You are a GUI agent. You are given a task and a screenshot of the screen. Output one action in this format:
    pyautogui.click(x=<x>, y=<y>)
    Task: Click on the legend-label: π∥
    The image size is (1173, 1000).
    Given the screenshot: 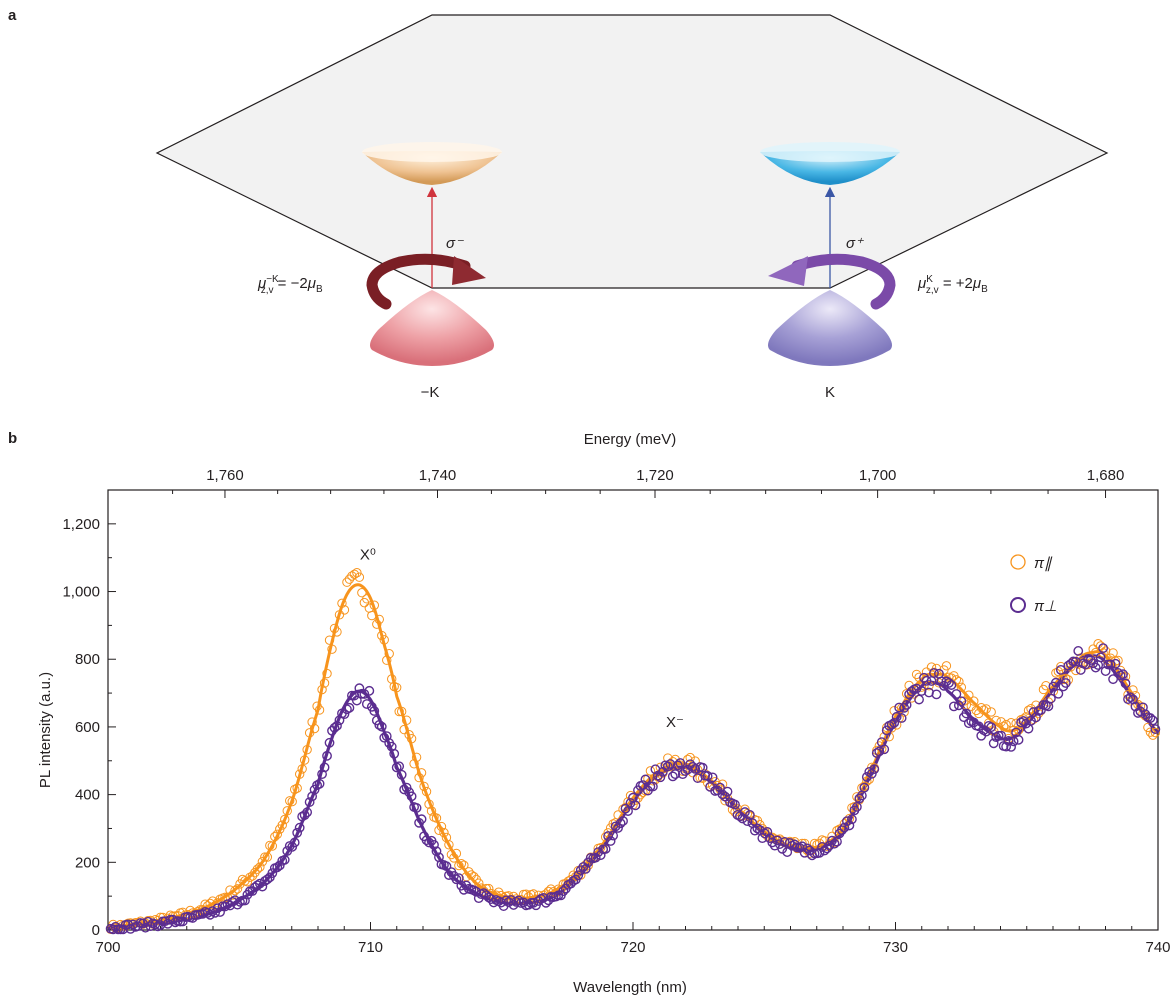 What is the action you would take?
    pyautogui.click(x=1043, y=563)
    